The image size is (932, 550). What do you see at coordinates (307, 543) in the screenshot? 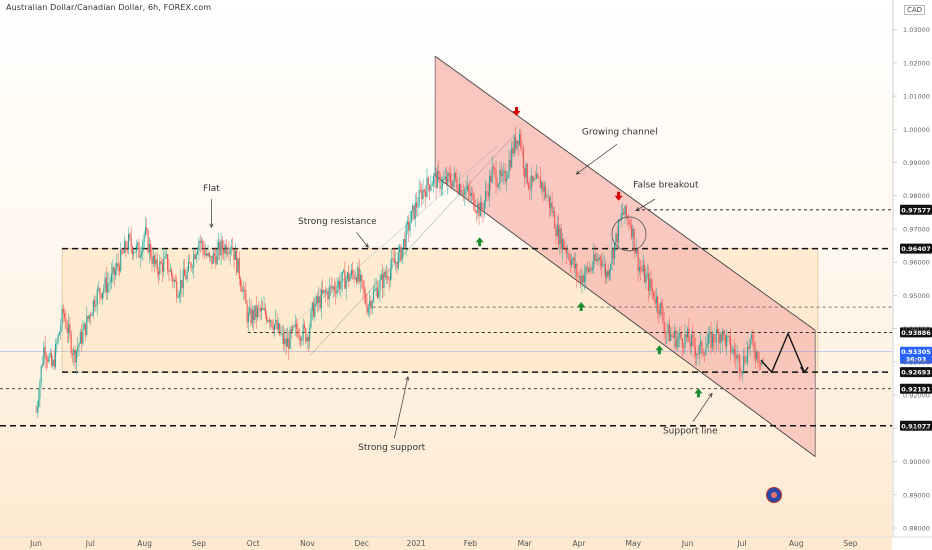
I see `x-tick-label: Nov` at bounding box center [307, 543].